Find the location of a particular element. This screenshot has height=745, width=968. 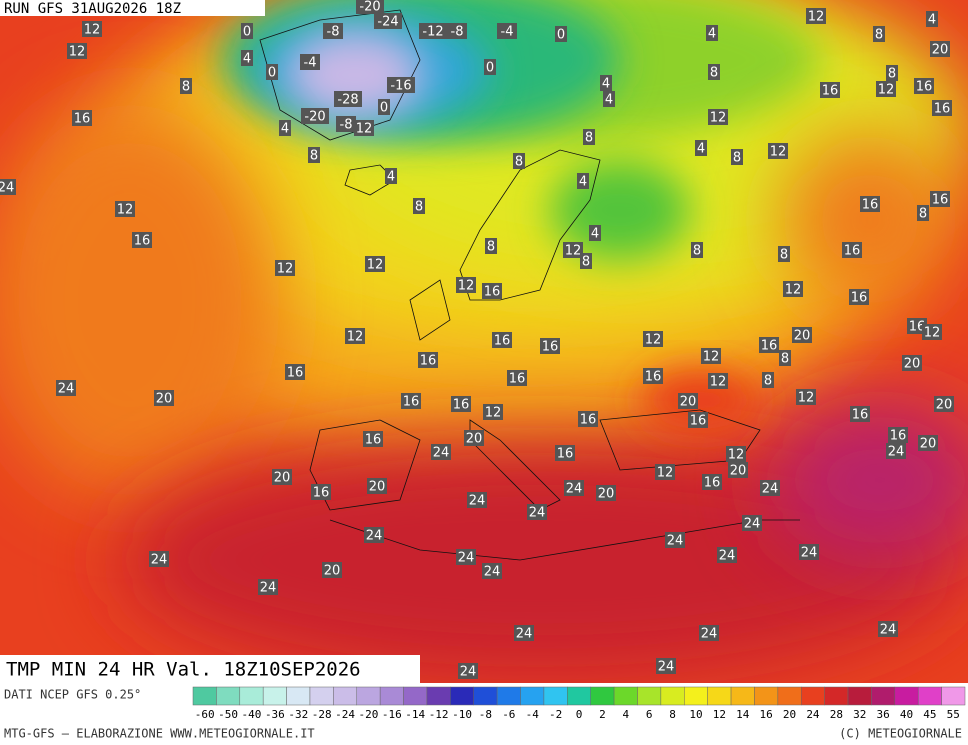

colorbar-label: -24 is located at coordinates (345, 714).